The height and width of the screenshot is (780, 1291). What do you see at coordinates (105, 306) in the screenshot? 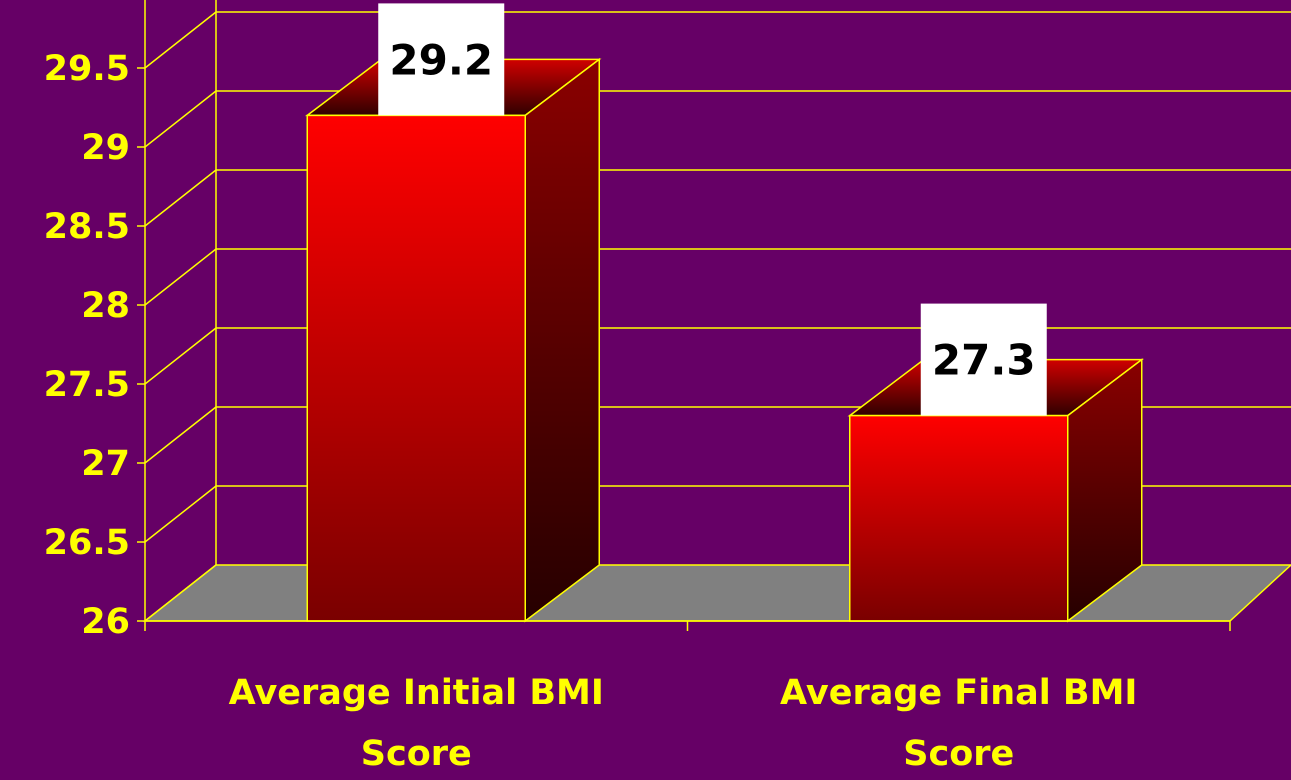
I see `y-tick-label-28: 28` at bounding box center [105, 306].